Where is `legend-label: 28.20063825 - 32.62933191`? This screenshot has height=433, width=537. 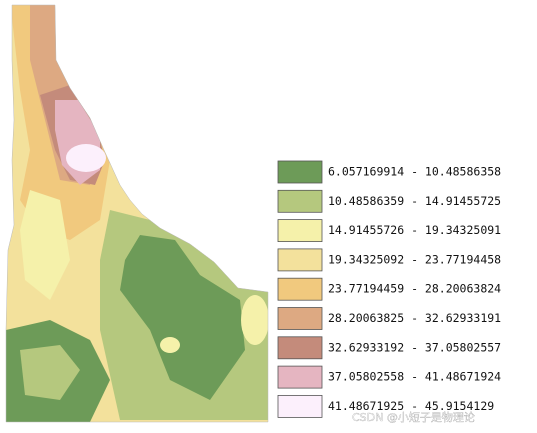
legend-label: 28.20063825 - 32.62933191 is located at coordinates (414, 318).